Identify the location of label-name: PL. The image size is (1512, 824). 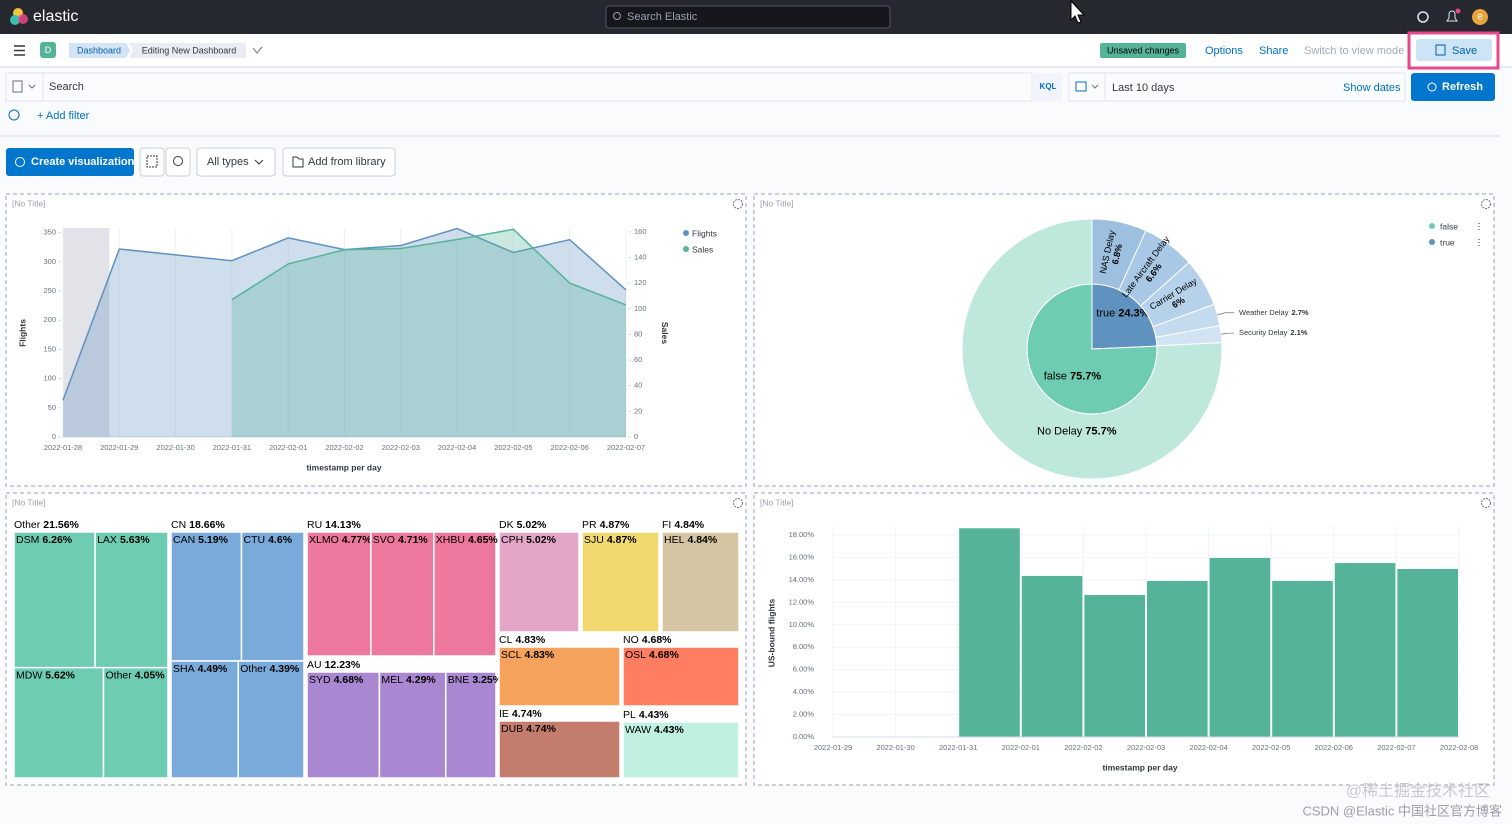
(629, 715).